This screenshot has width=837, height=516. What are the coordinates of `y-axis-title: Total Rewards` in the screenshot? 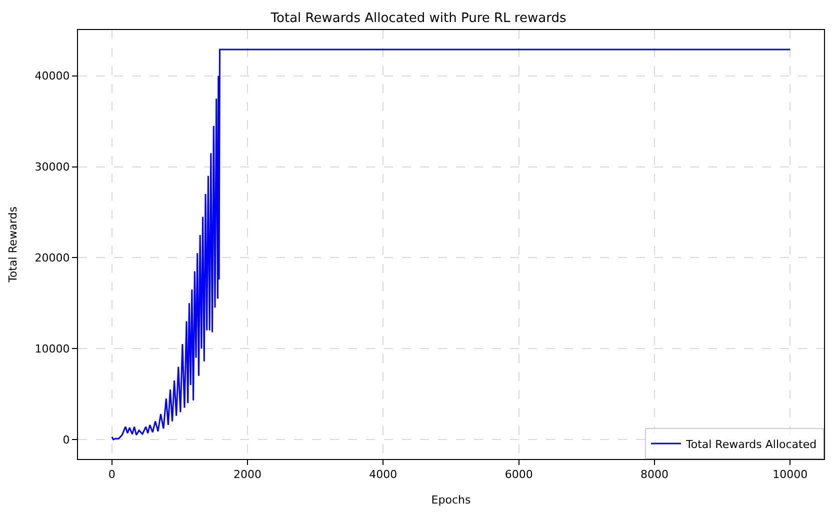 It's located at (13, 245).